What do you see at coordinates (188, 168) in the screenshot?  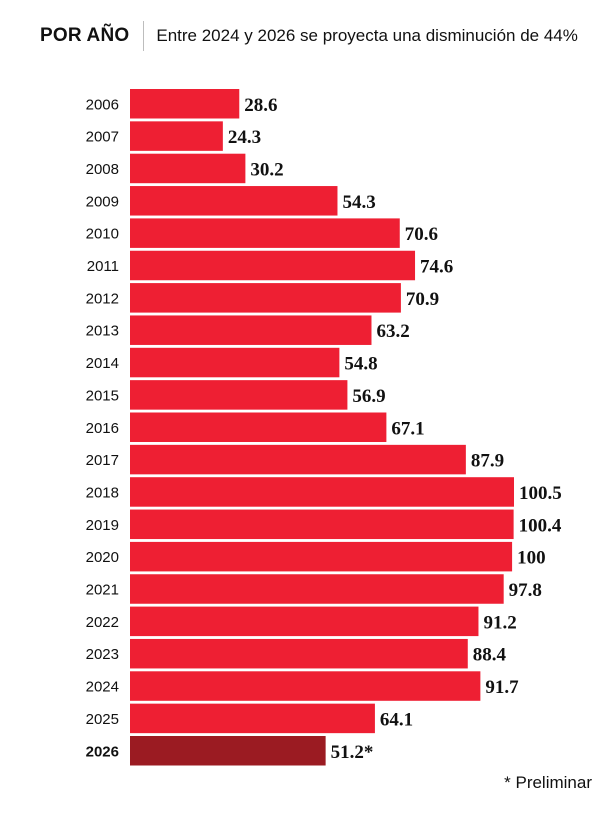 I see `bar-2008` at bounding box center [188, 168].